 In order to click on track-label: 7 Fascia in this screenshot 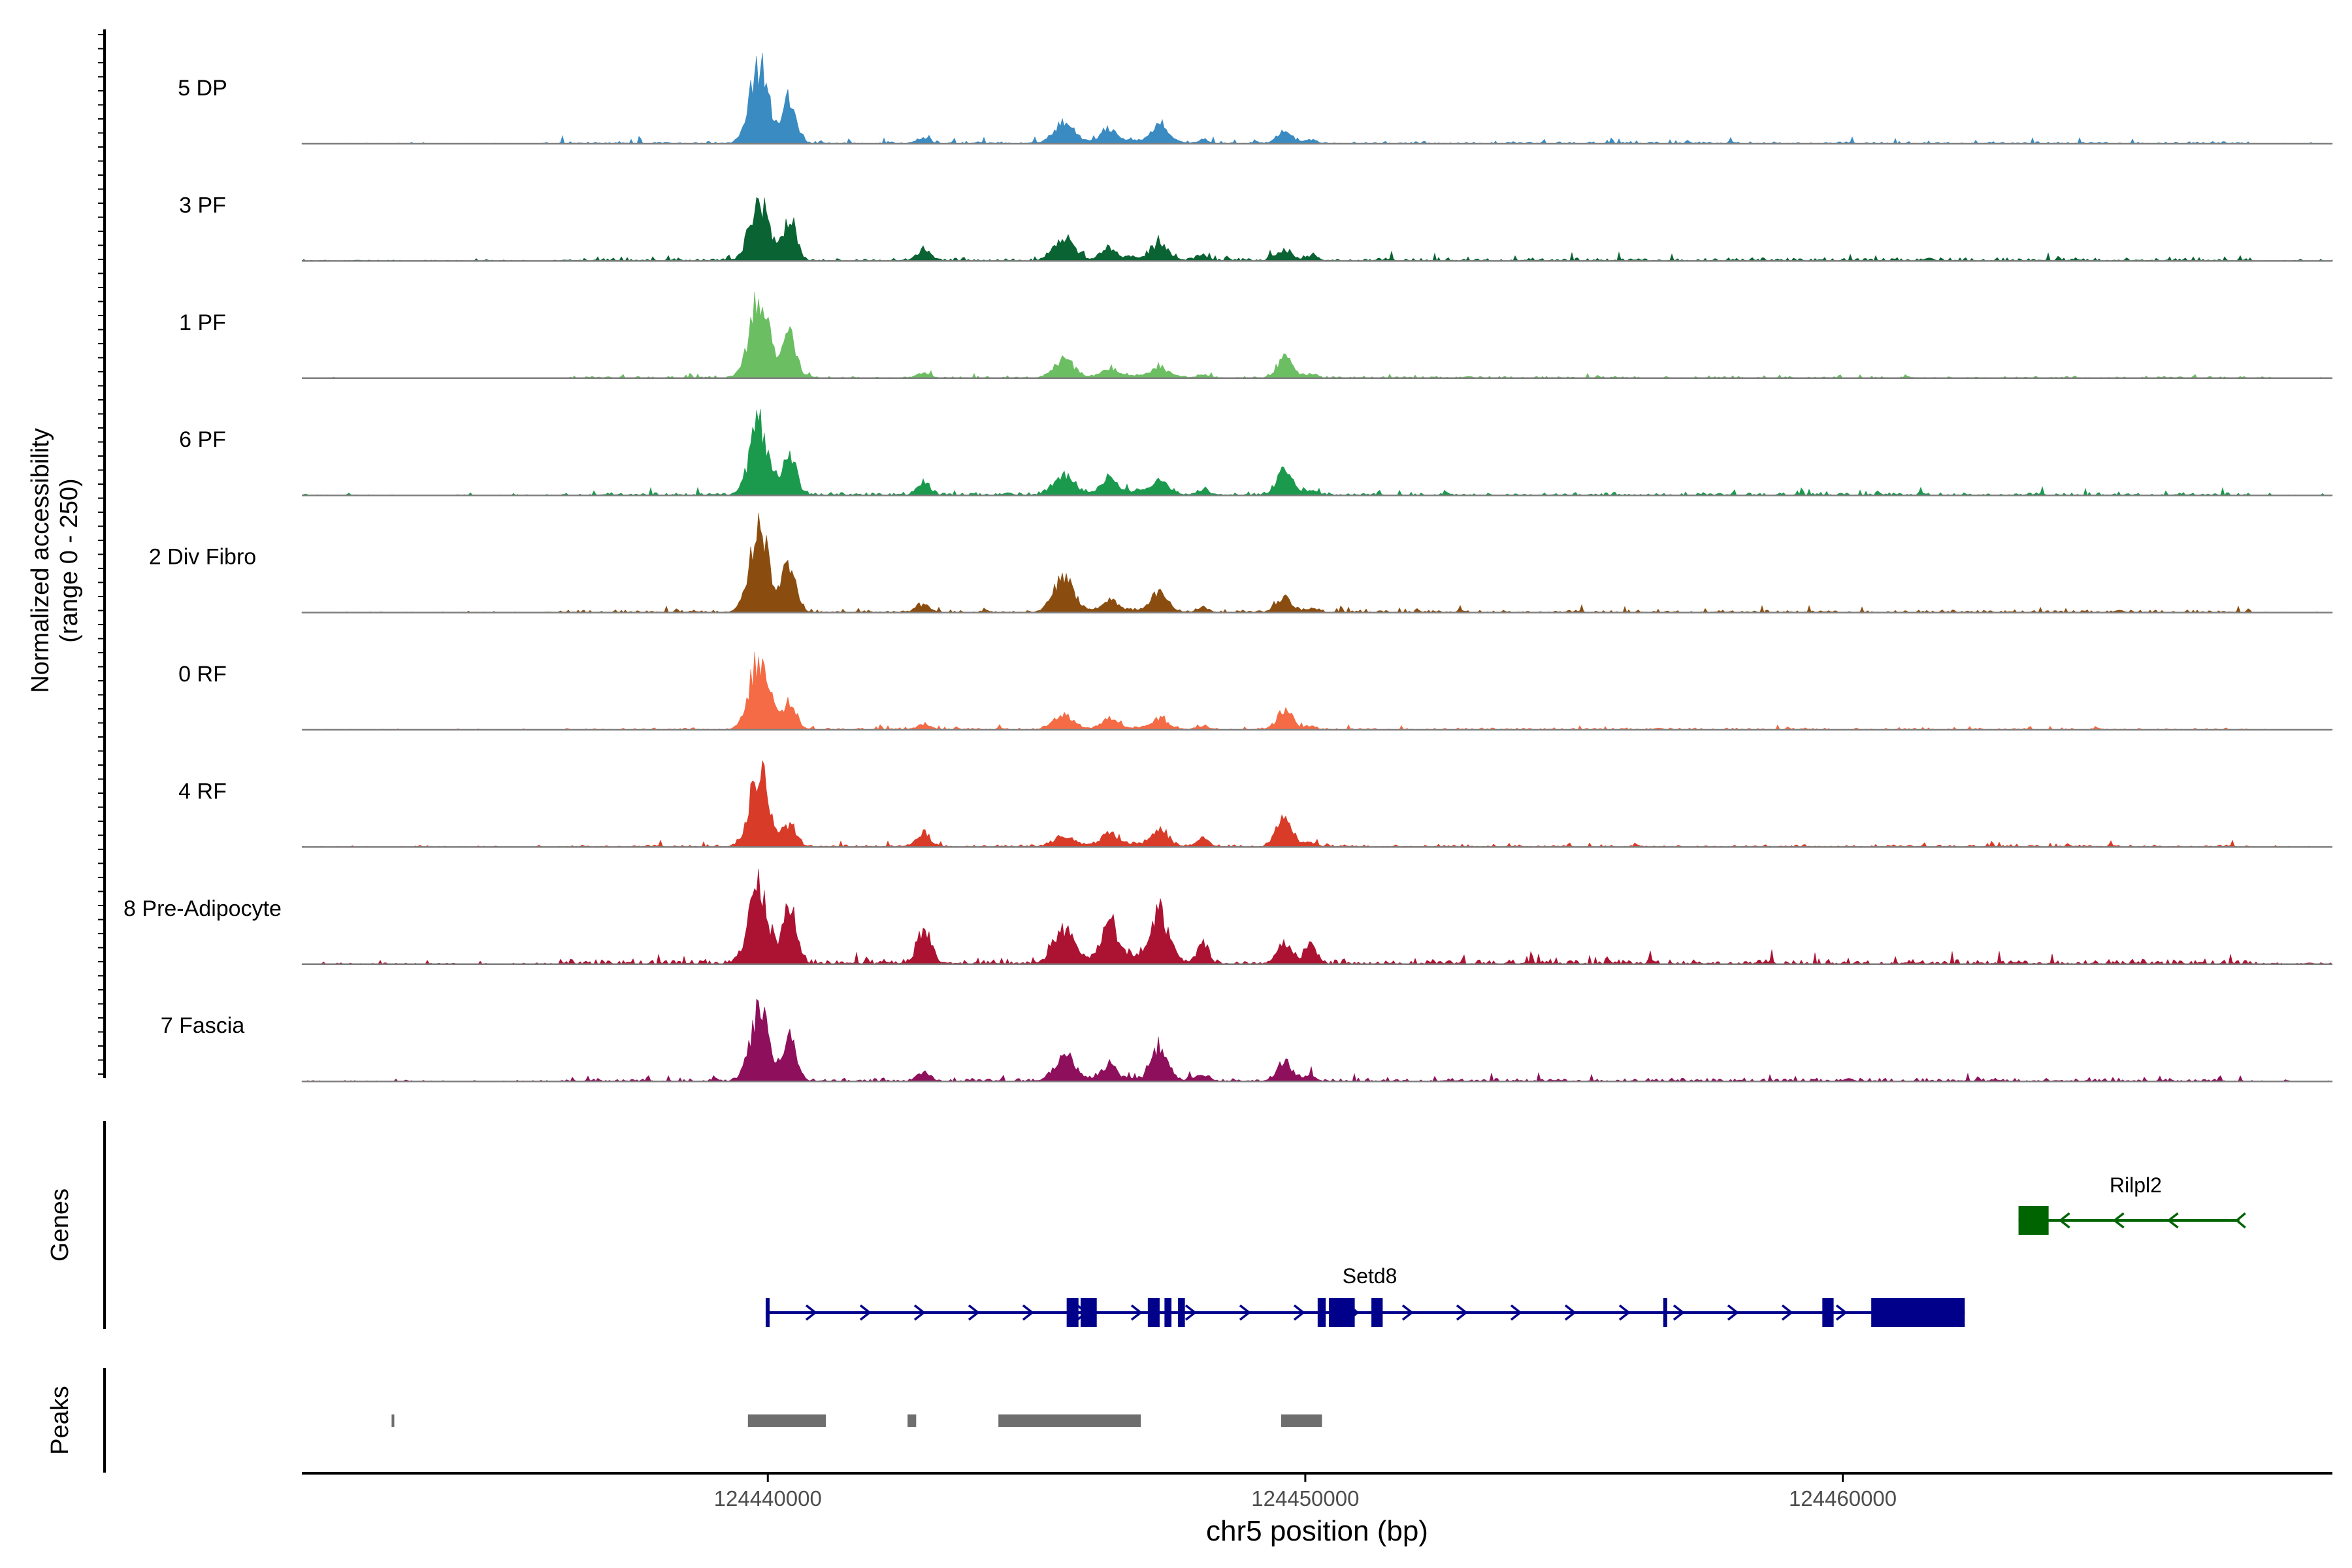, I will do `click(203, 1025)`.